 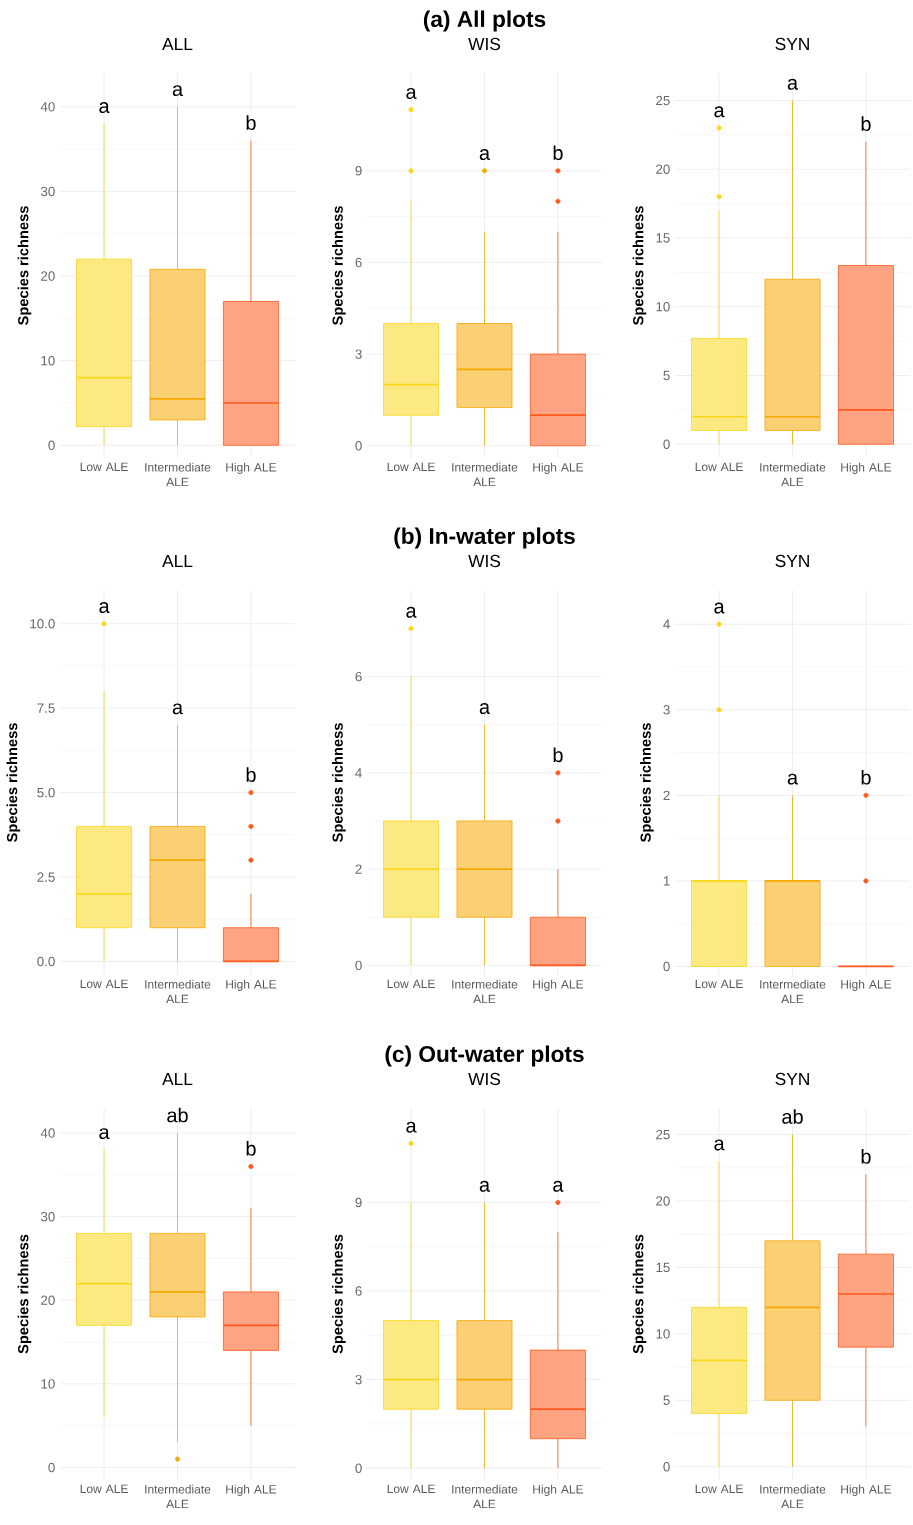 I want to click on y-tick-label: 9, so click(x=358, y=1202).